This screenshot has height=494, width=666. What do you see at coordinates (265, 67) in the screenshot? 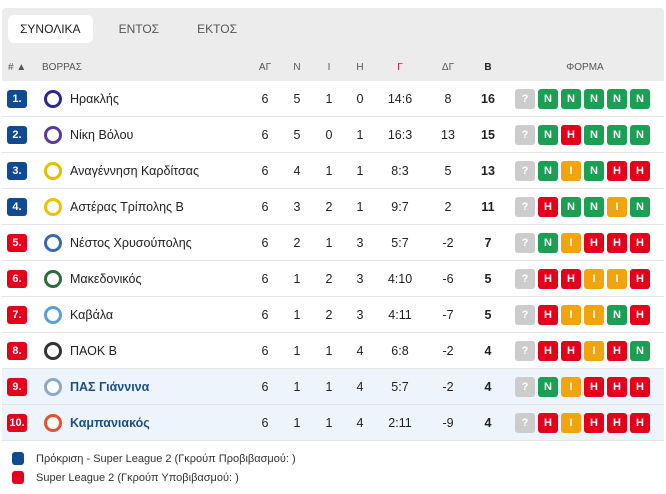
I see `played-header: ΑΓ` at bounding box center [265, 67].